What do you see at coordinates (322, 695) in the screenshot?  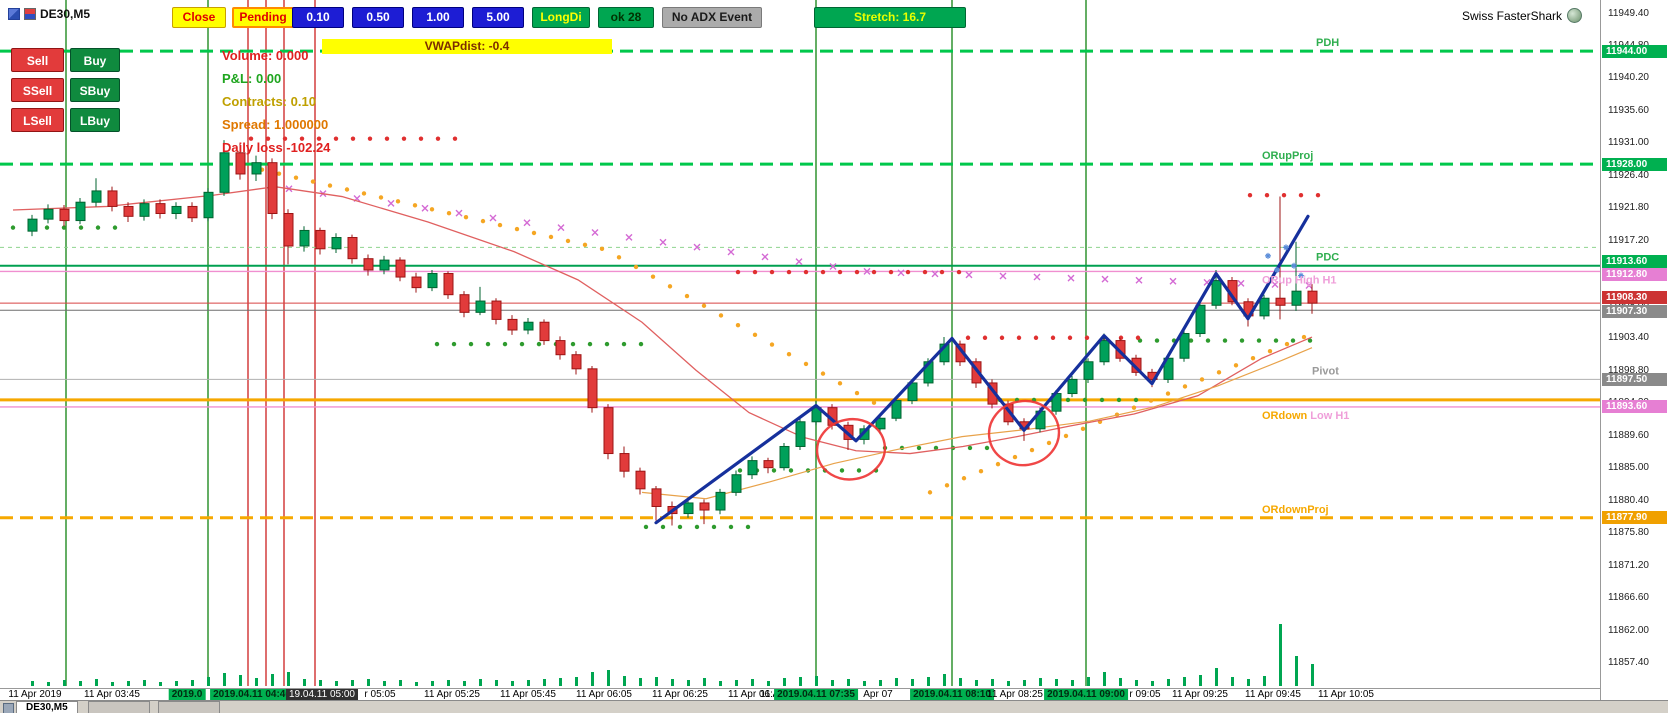 I see `session-time-label: 19.04.11 05:00` at bounding box center [322, 695].